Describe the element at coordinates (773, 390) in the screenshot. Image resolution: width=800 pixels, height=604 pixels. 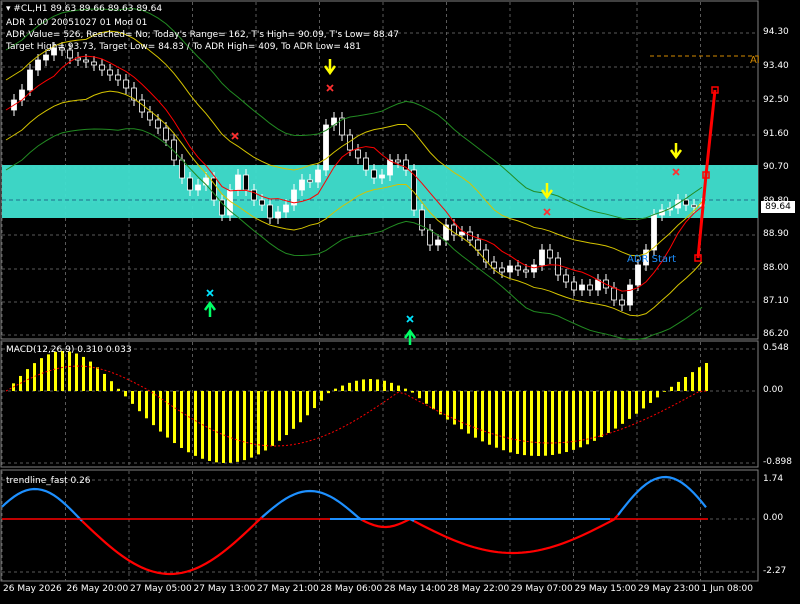
I see `macd-tick-label: 0.00` at that location.